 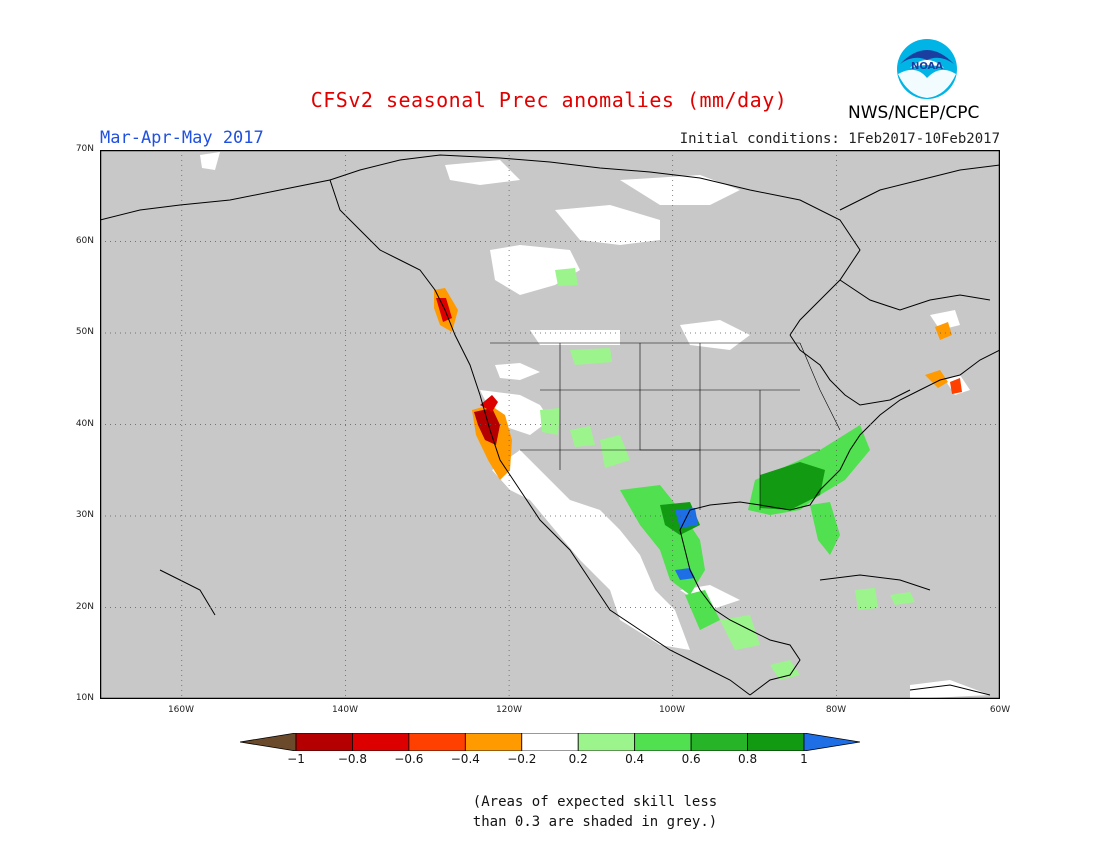 What do you see at coordinates (927, 66) in the screenshot?
I see `noaa-logo-text: NOAA` at bounding box center [927, 66].